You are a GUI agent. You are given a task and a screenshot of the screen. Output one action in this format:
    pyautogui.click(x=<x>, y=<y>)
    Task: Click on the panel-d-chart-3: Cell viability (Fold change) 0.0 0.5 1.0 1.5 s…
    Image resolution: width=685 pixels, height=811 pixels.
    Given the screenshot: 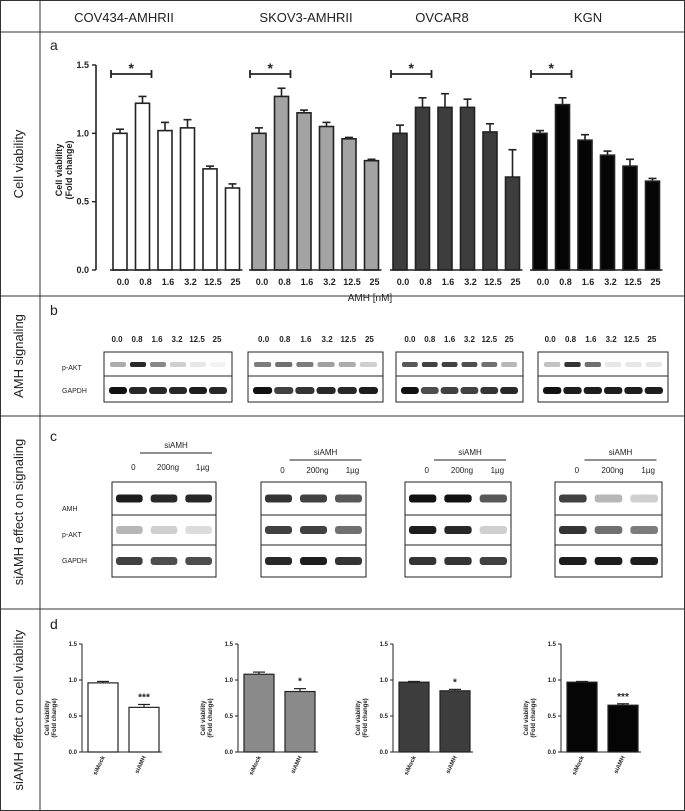 What is the action you would take?
    pyautogui.click(x=582, y=709)
    